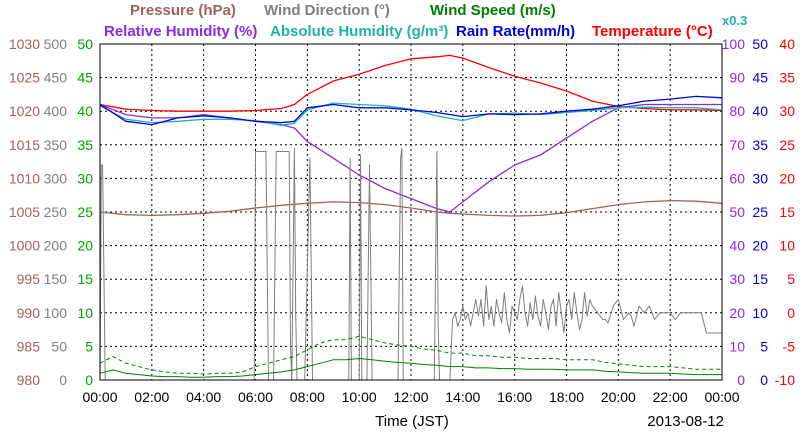  I want to click on y-tick-temperature: 25, so click(787, 145).